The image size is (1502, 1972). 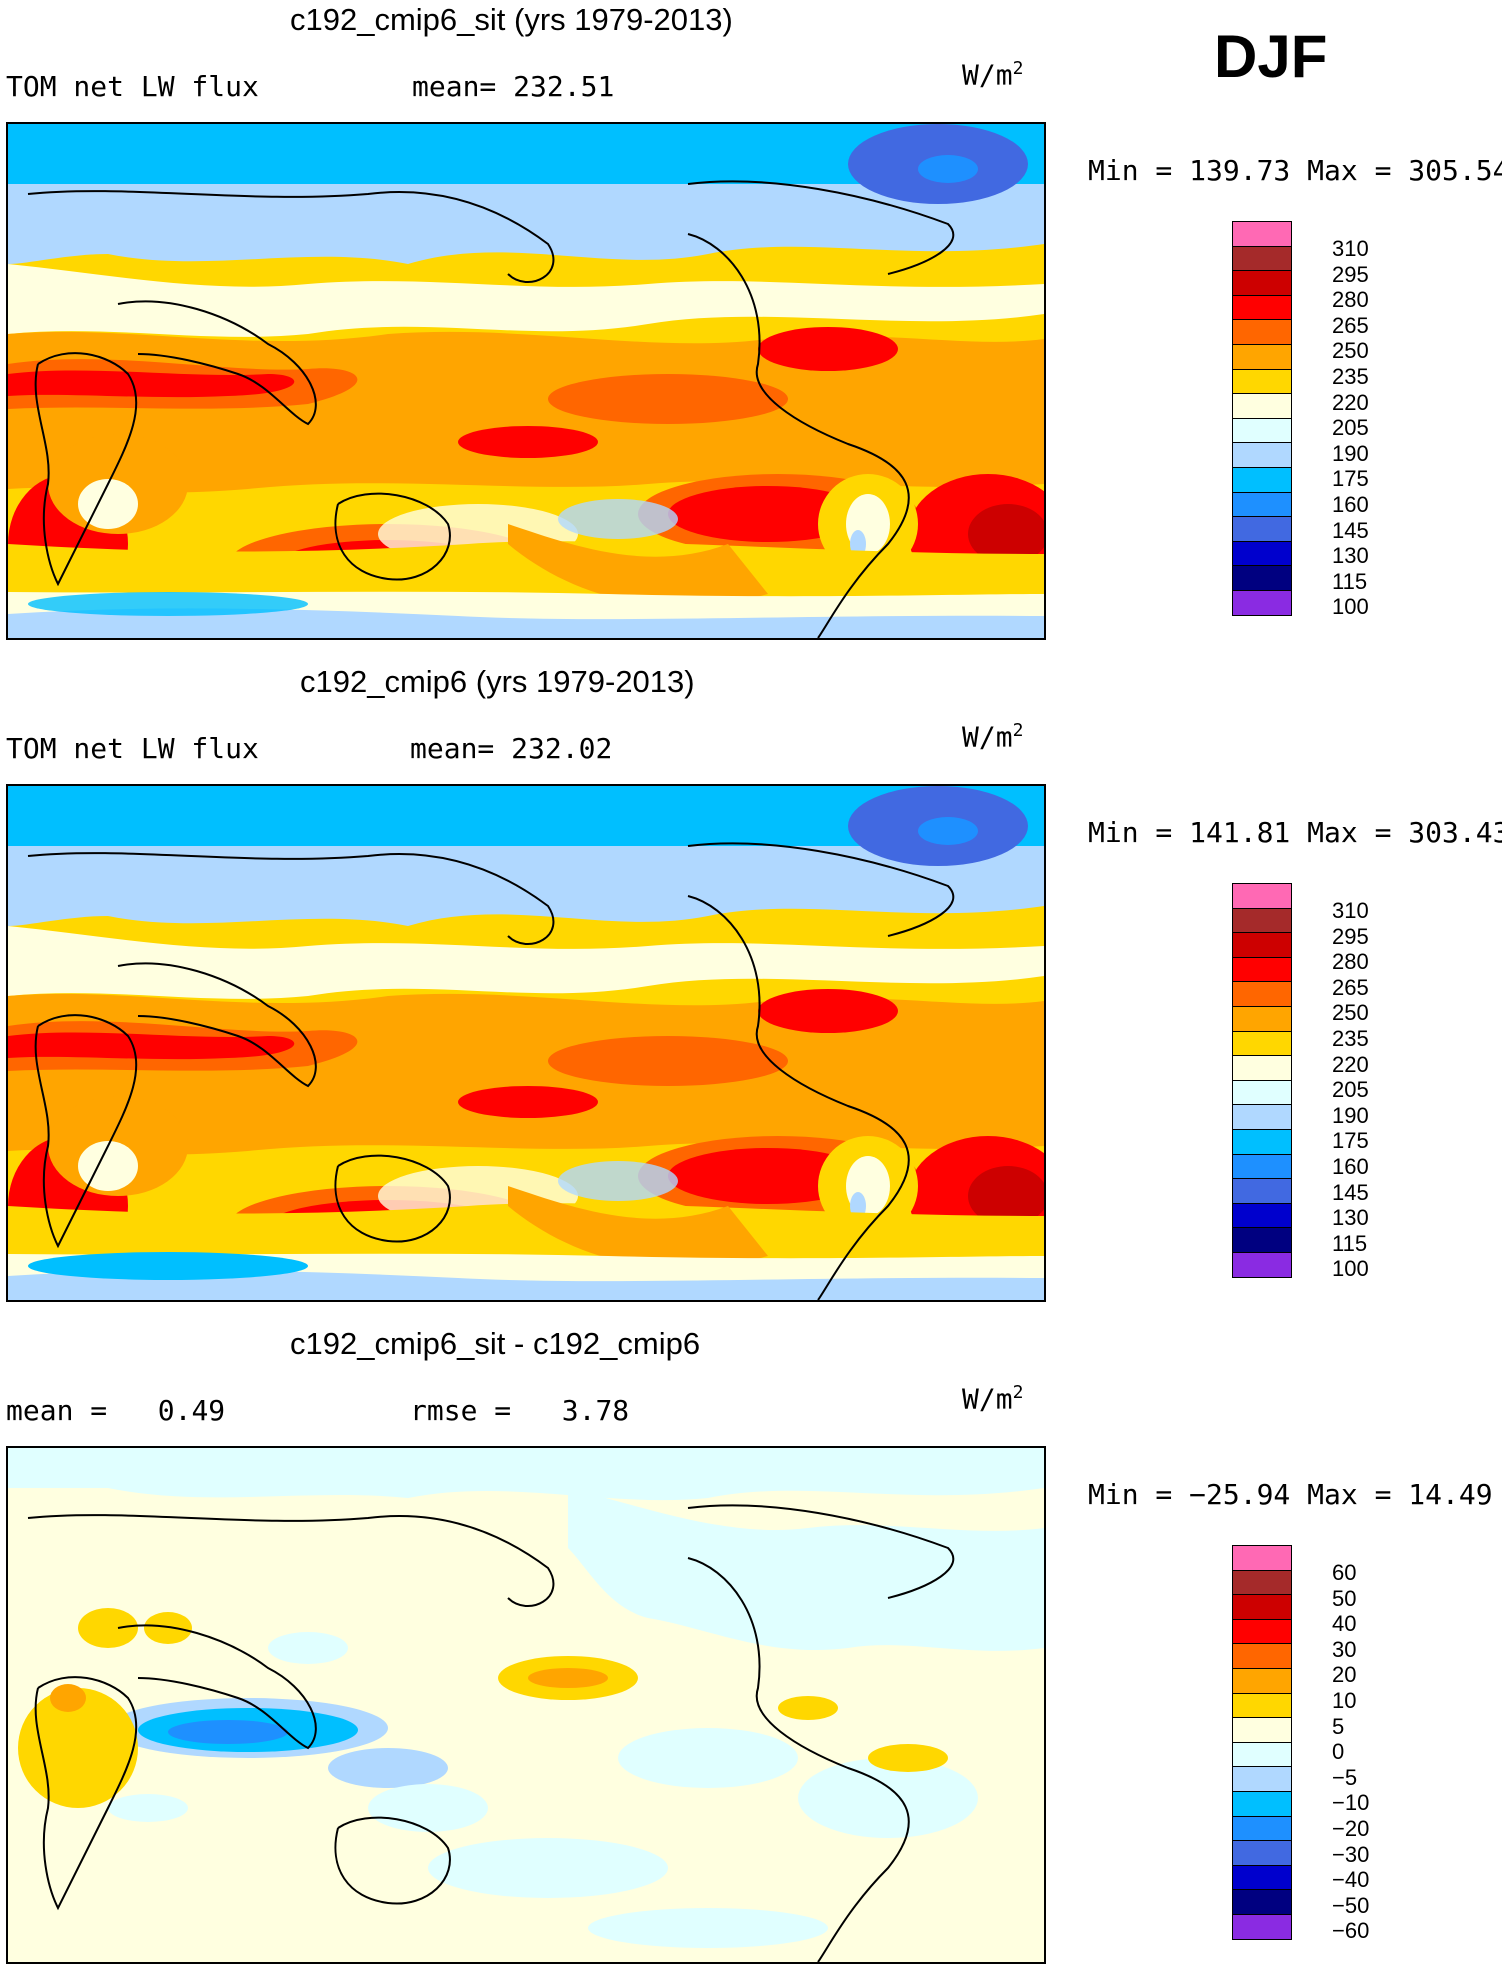 What do you see at coordinates (511, 19) in the screenshot?
I see `panel1-title: c192_cmip6_sit (yrs 1979-2013)` at bounding box center [511, 19].